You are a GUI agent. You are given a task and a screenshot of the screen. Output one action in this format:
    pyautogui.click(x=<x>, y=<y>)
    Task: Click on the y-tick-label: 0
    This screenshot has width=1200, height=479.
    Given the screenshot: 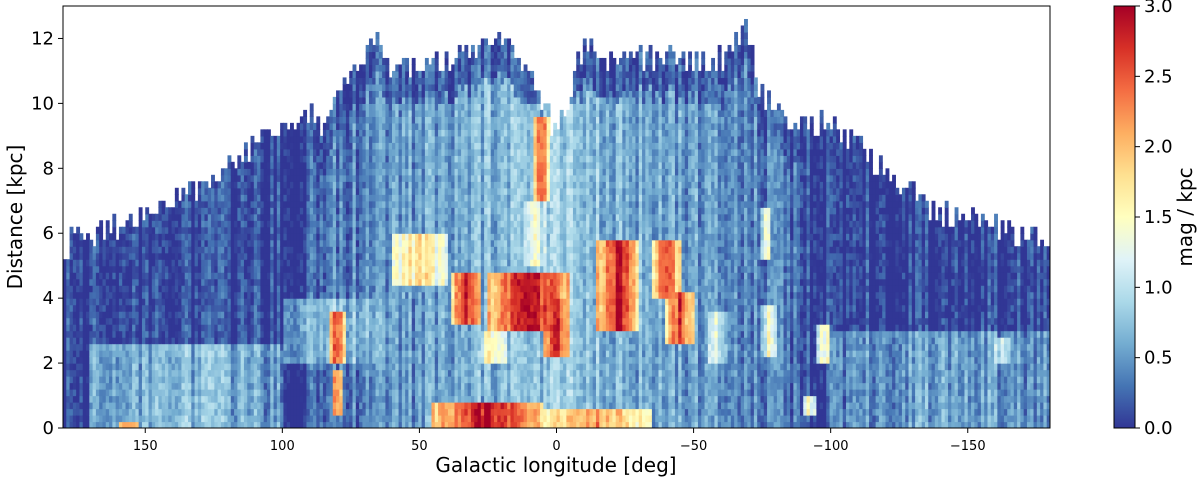 What is the action you would take?
    pyautogui.click(x=48, y=428)
    